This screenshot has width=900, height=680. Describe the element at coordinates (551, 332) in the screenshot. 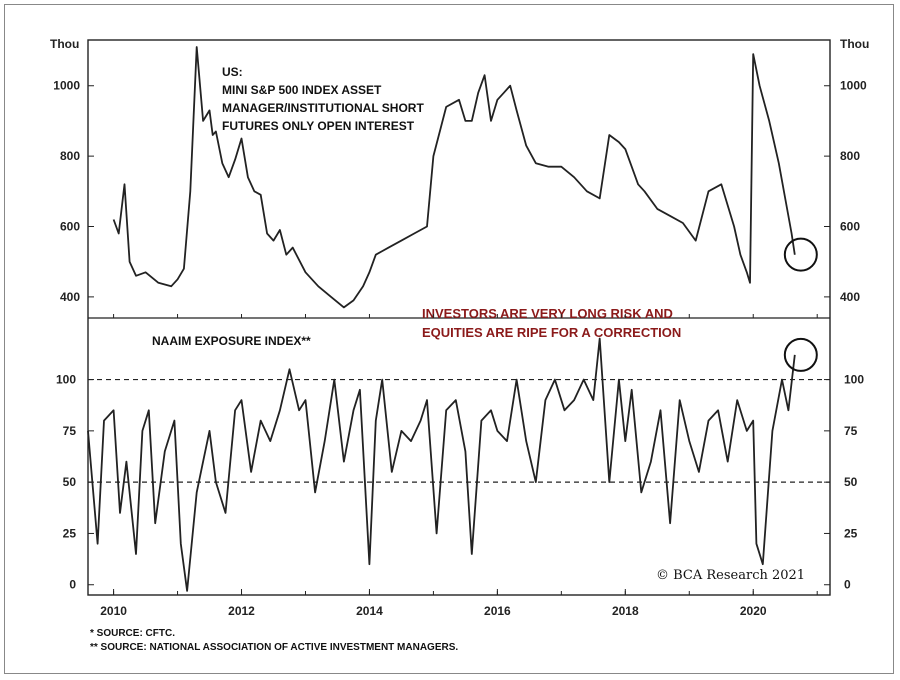

I see `annotation-line-2: EQUITIES ARE RIPE FOR A CORRECTION` at that location.